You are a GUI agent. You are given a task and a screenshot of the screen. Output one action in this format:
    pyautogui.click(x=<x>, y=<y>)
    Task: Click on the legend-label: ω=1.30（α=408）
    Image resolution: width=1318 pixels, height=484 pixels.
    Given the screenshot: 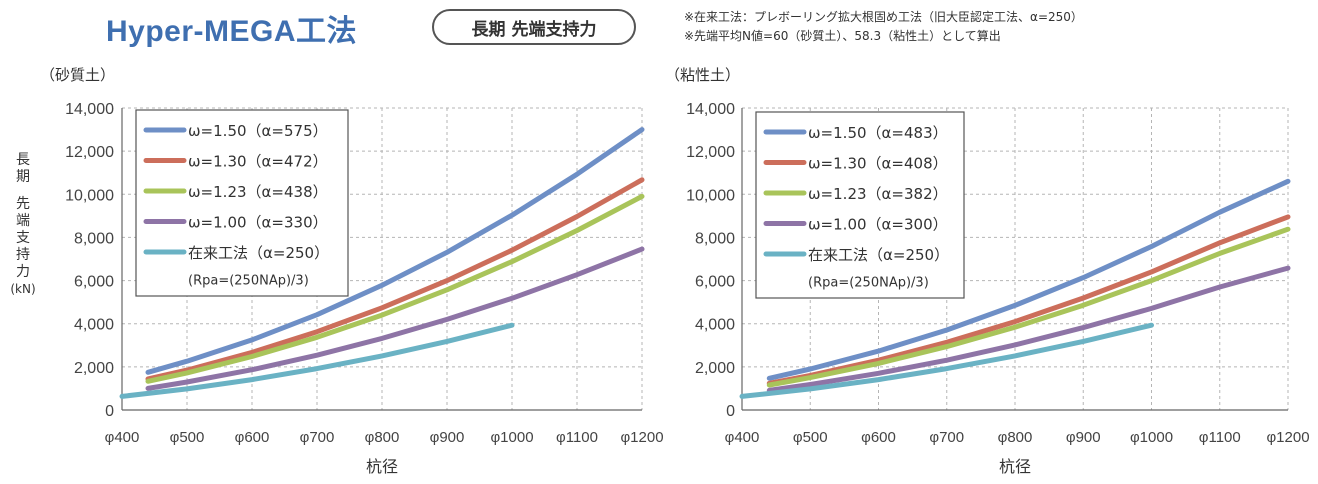 What is the action you would take?
    pyautogui.click(x=878, y=164)
    